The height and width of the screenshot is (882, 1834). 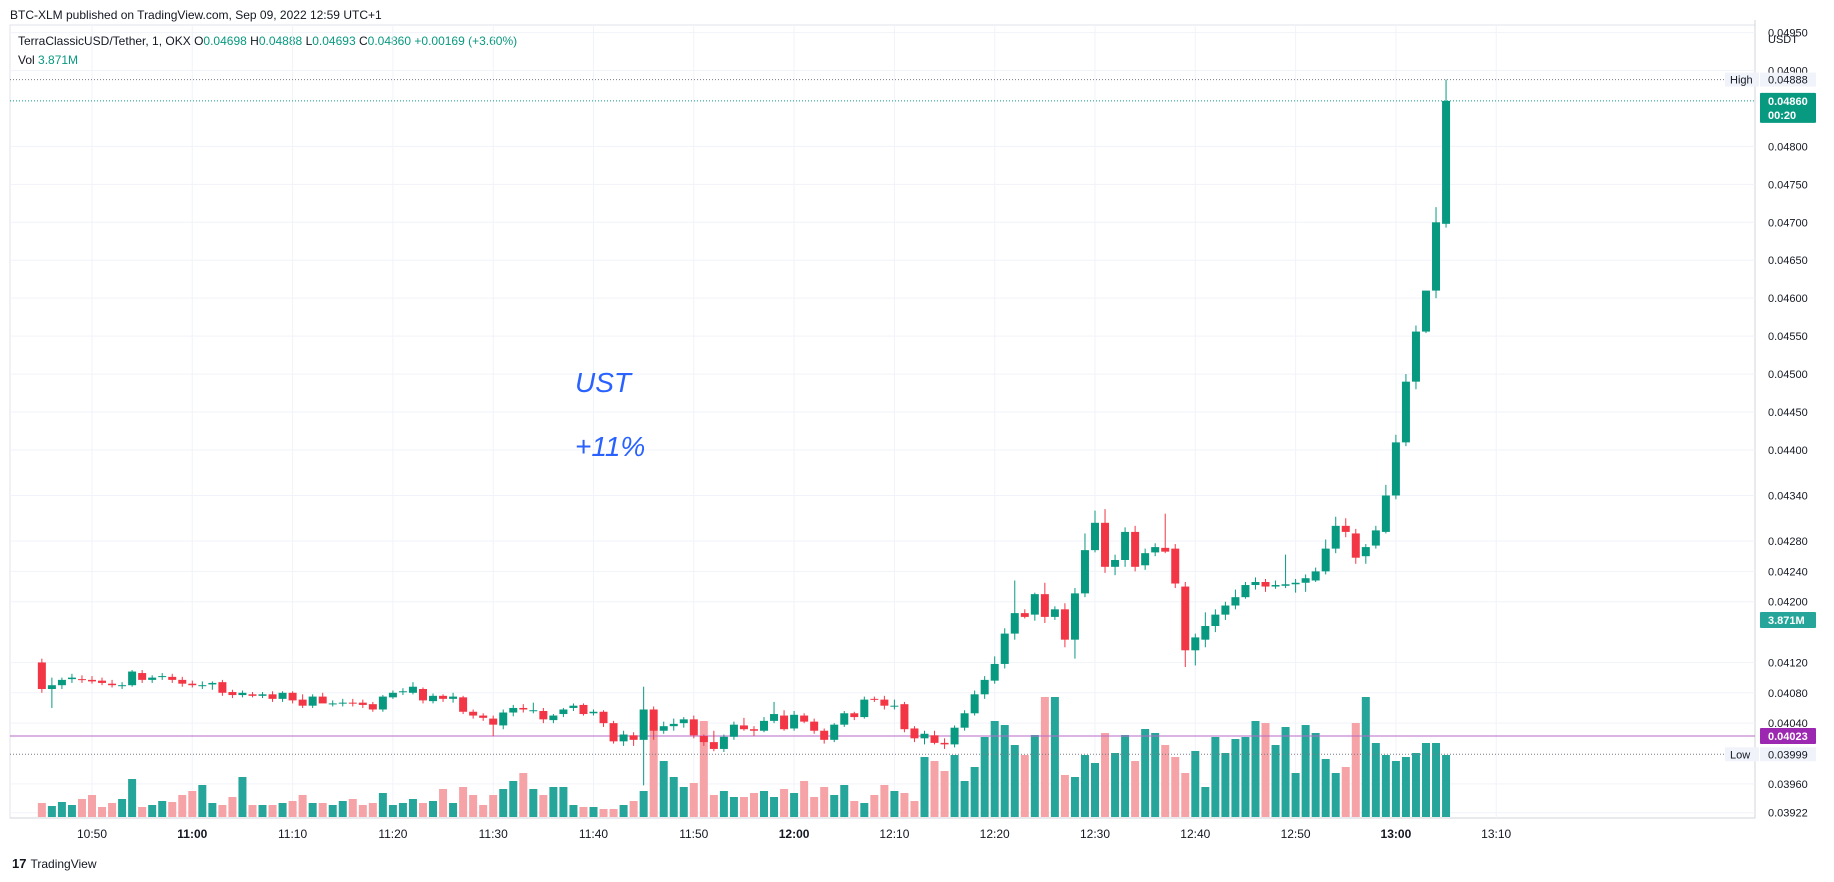 I want to click on y-tick-label: 0.03960, so click(x=1788, y=785).